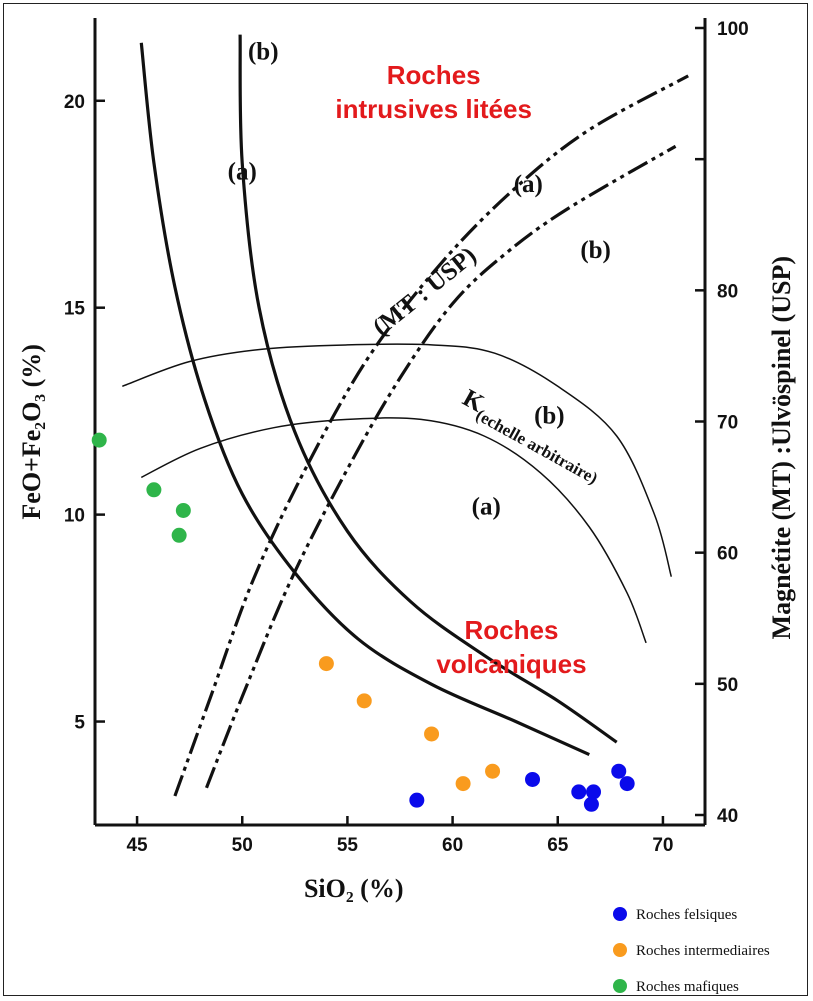 This screenshot has height=1001, width=813. What do you see at coordinates (687, 987) in the screenshot?
I see `legend-label: Roches mafiques` at bounding box center [687, 987].